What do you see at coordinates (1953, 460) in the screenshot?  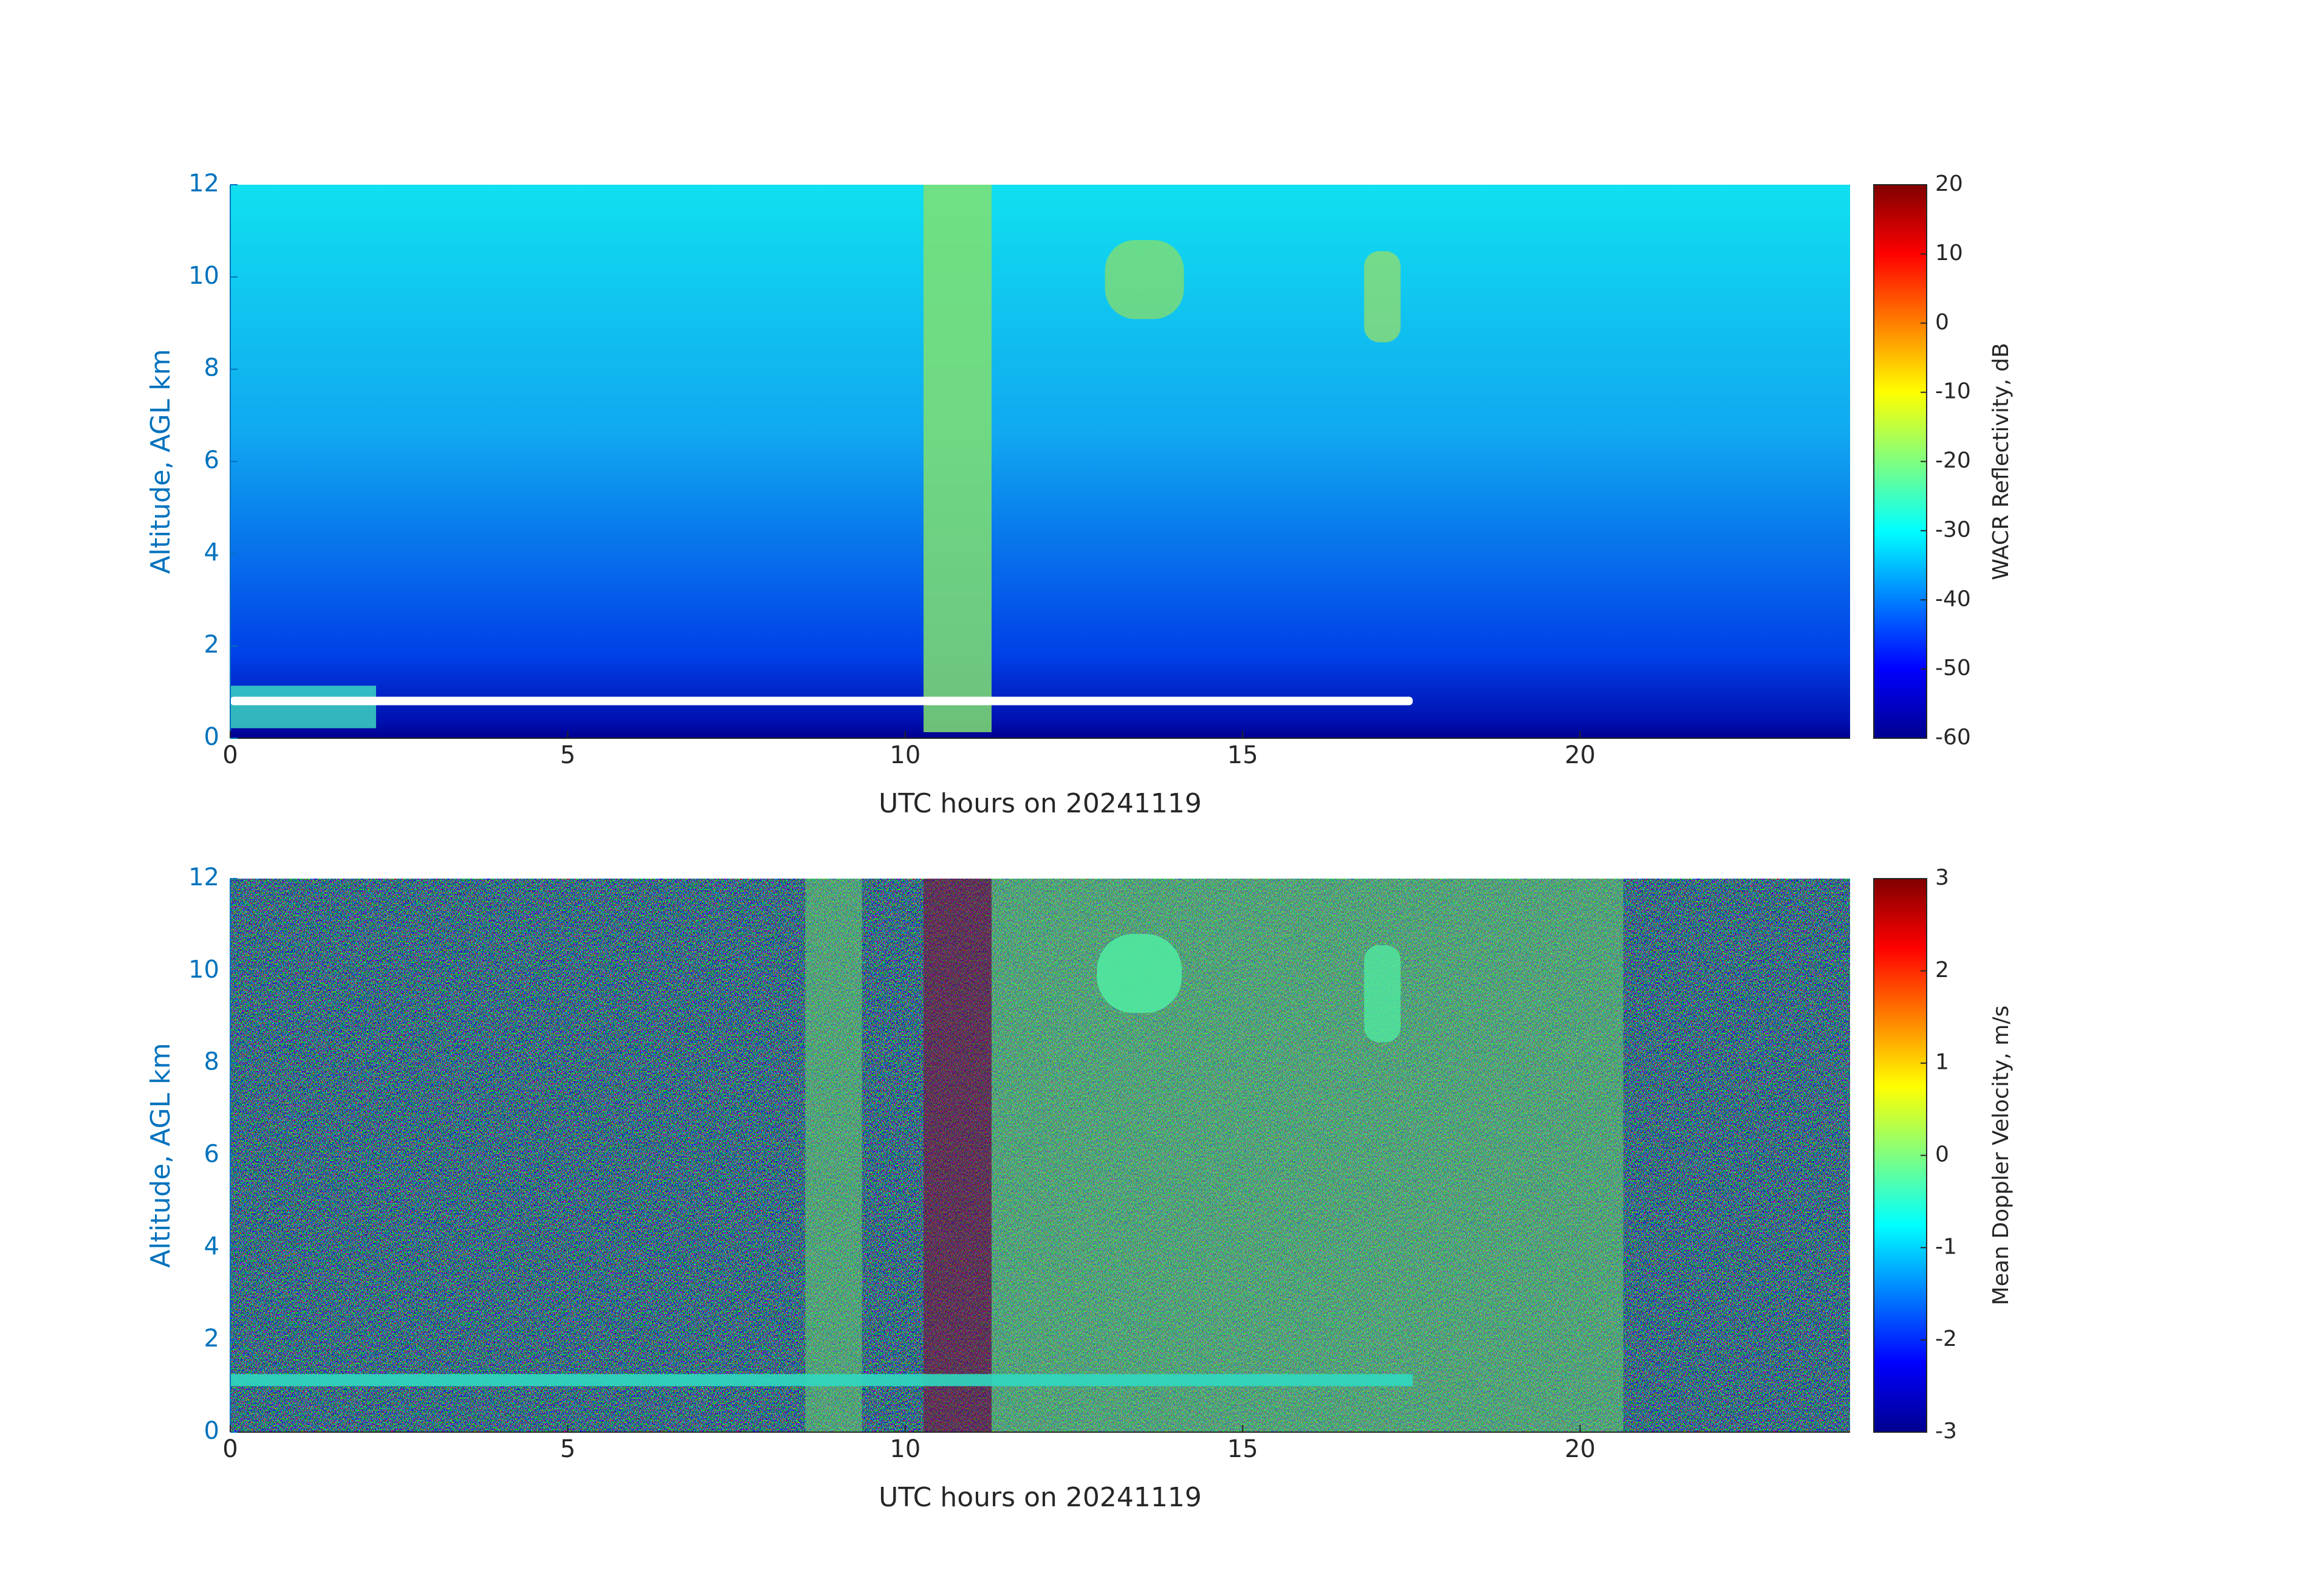 I see `colorbar-tick-label: -20` at bounding box center [1953, 460].